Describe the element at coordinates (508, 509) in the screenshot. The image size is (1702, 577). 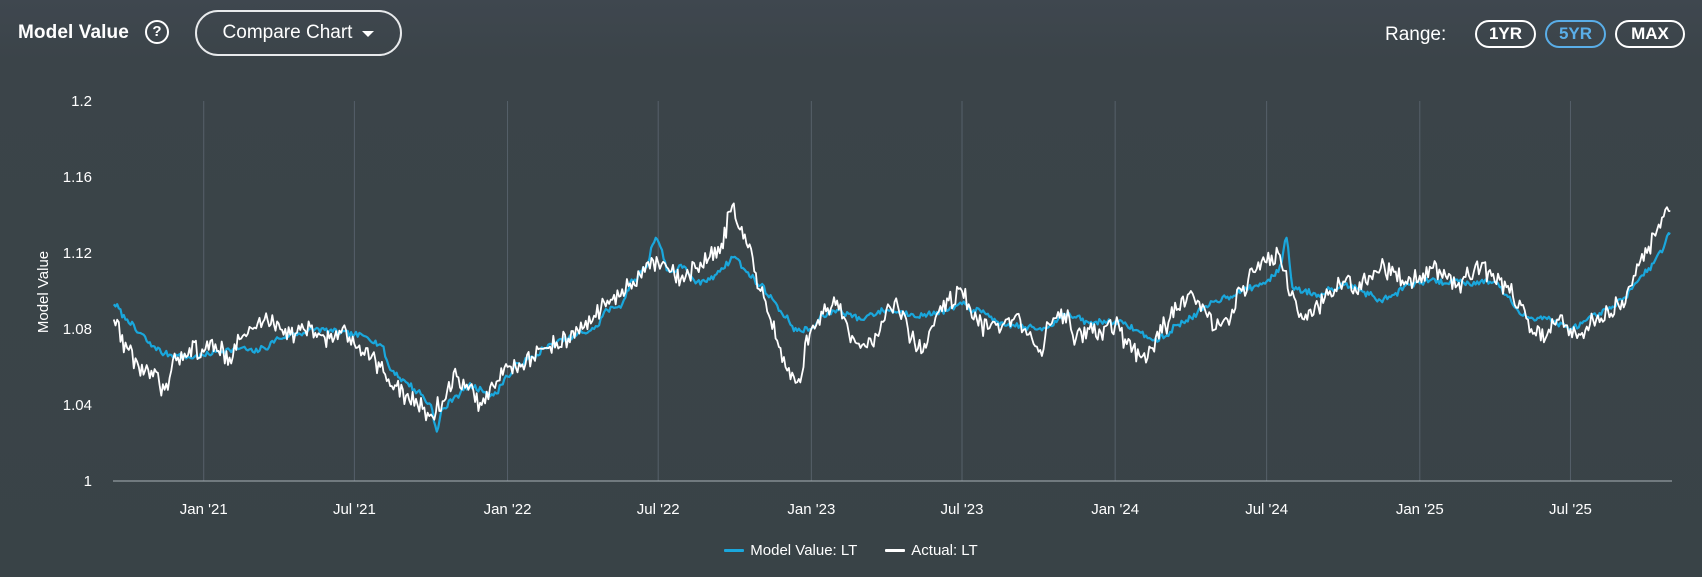
I see `x-tick-label: Jan '22` at that location.